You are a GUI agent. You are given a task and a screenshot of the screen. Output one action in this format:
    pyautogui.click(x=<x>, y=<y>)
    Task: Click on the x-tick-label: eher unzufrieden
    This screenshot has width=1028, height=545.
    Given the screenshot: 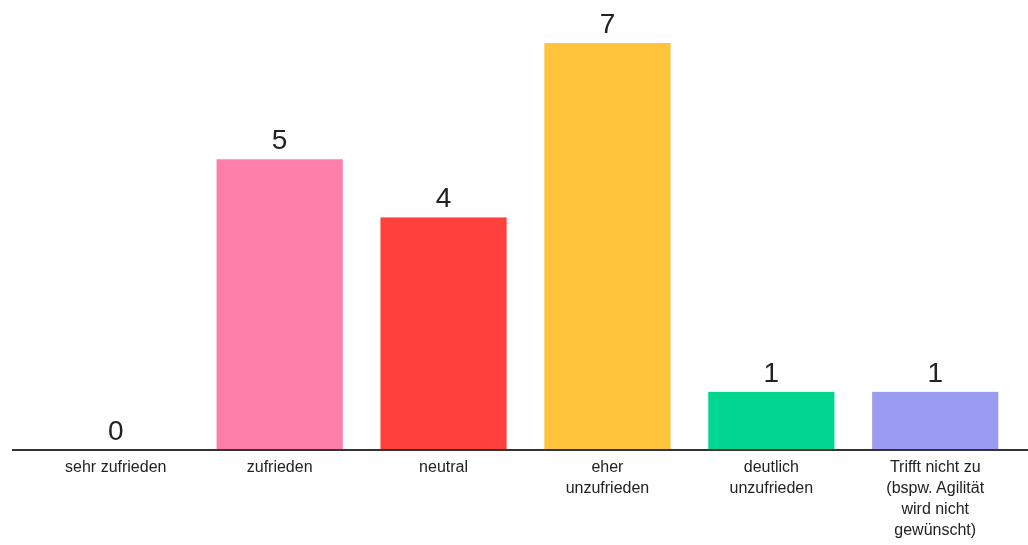 What is the action you would take?
    pyautogui.click(x=607, y=477)
    